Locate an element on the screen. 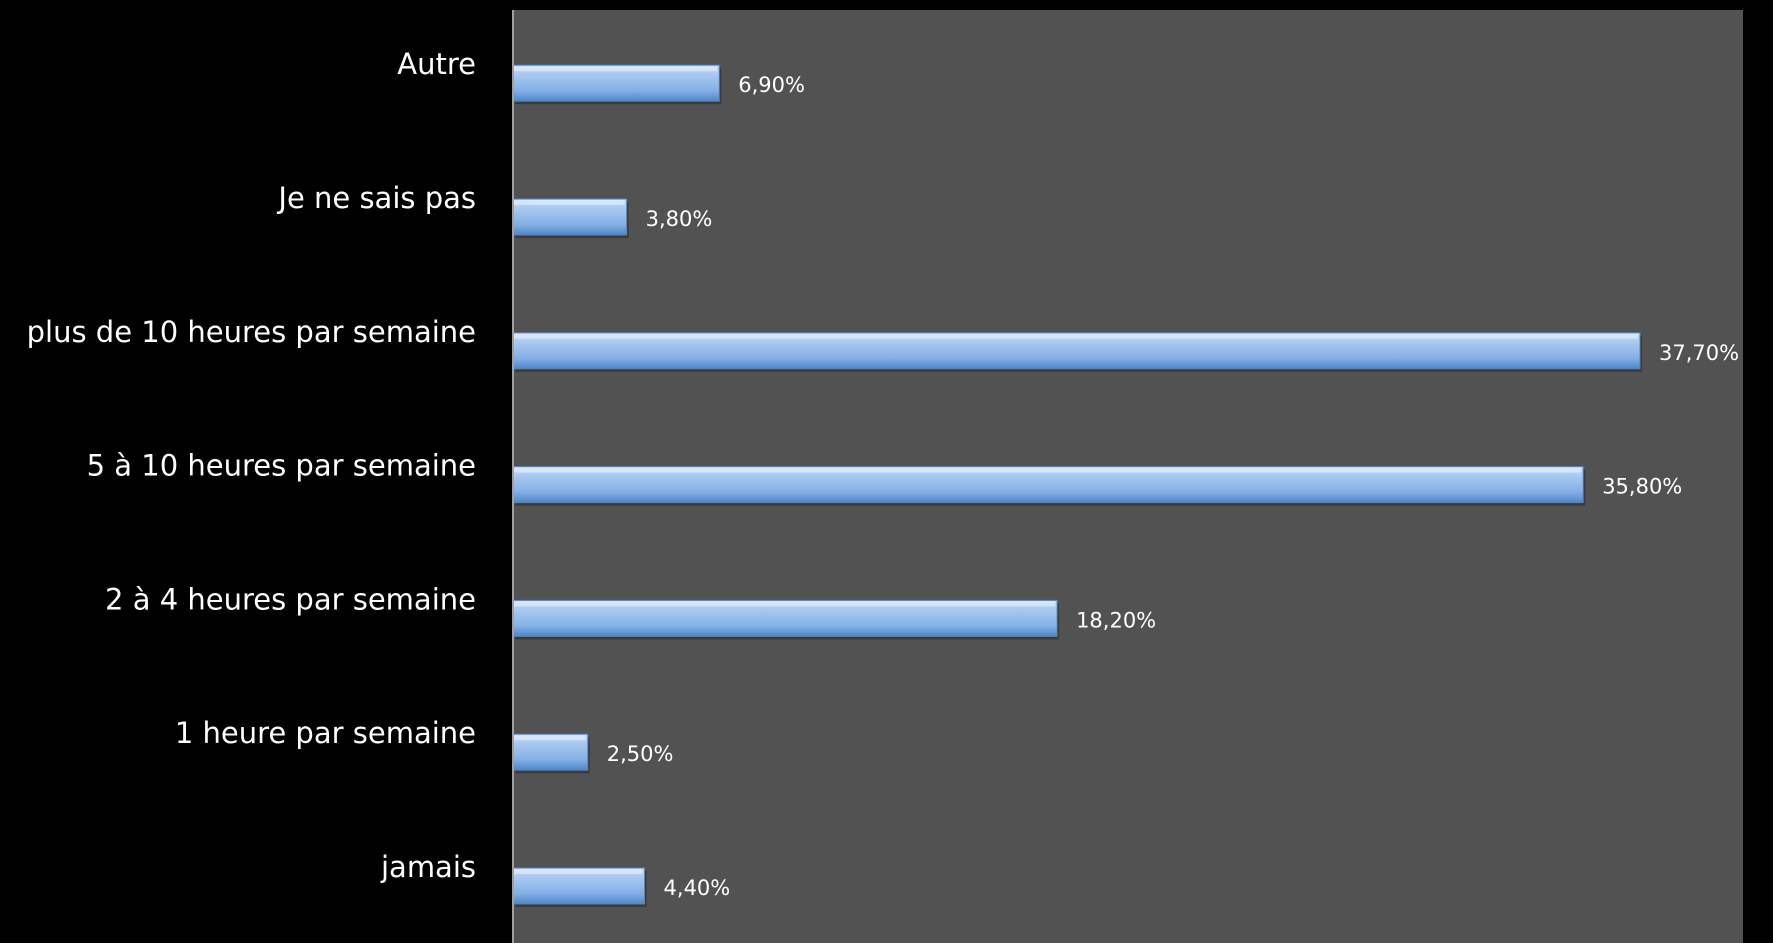  value-label: 6,90% is located at coordinates (771, 85).